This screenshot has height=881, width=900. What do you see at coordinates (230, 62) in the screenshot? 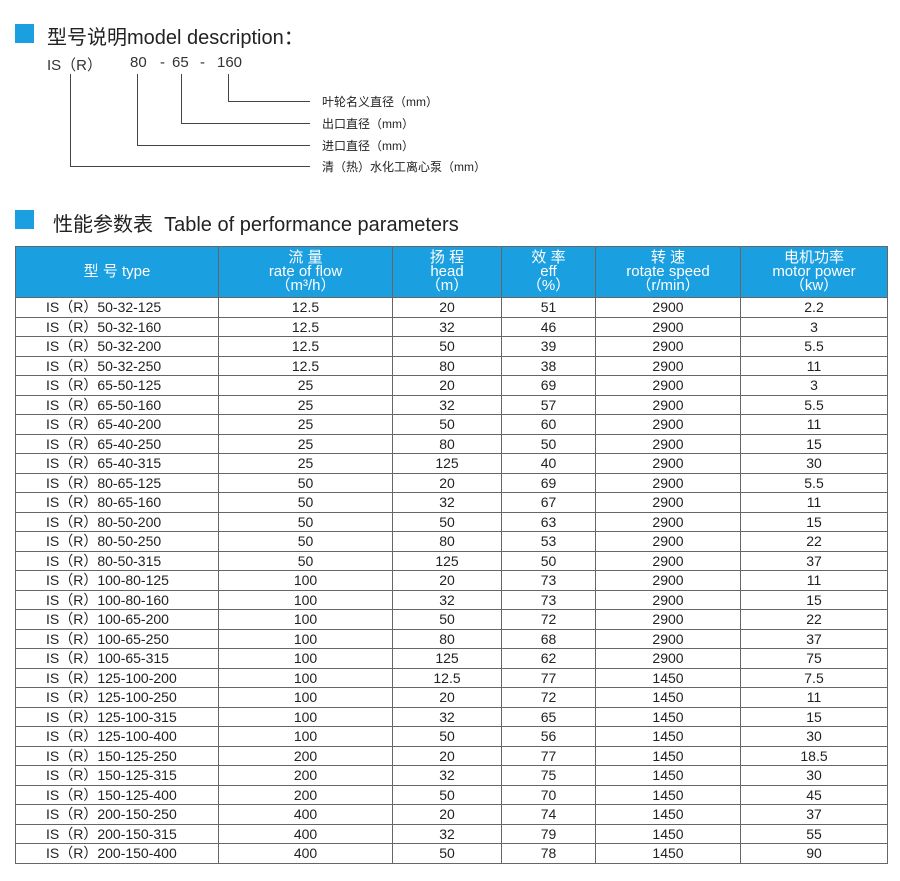
I see `code-part: 160` at bounding box center [230, 62].